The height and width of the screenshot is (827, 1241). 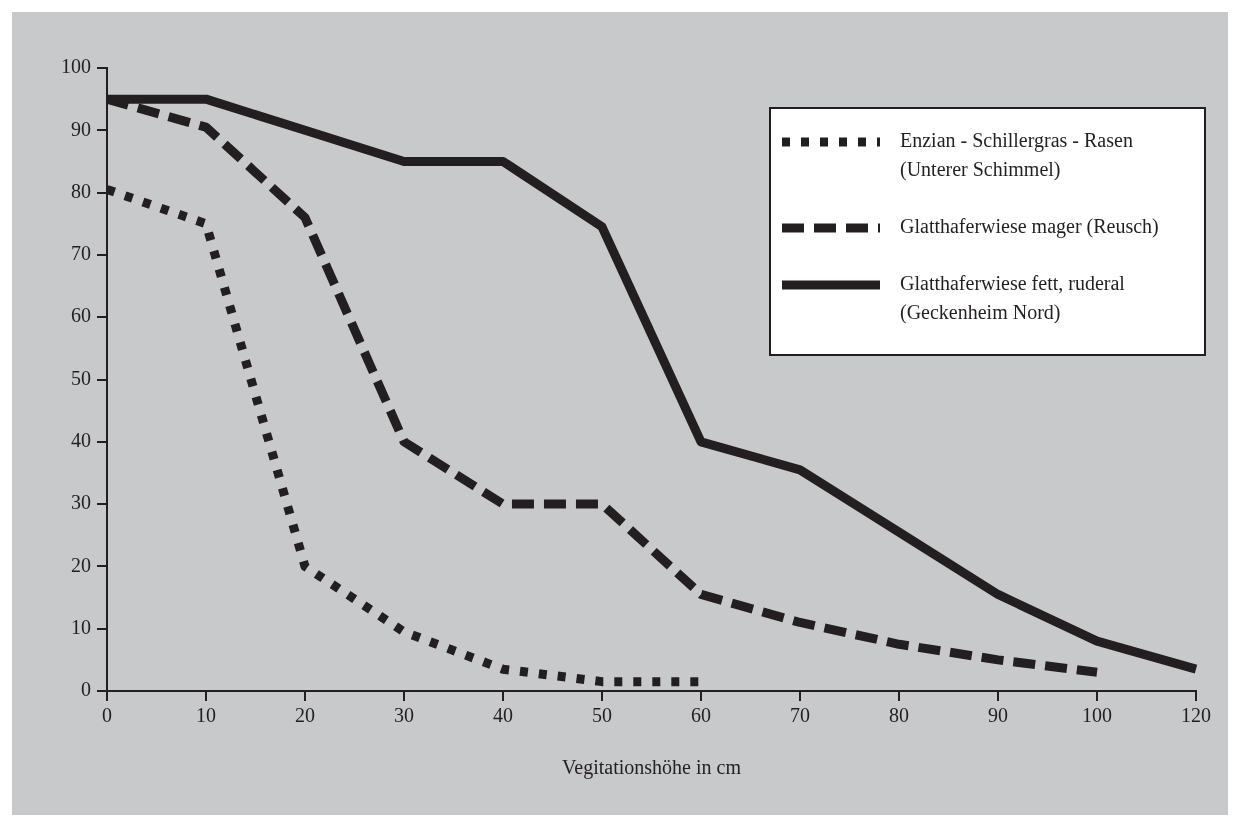 I want to click on legend-label: Glatthaferwiese mager (Reusch), so click(x=1029, y=227).